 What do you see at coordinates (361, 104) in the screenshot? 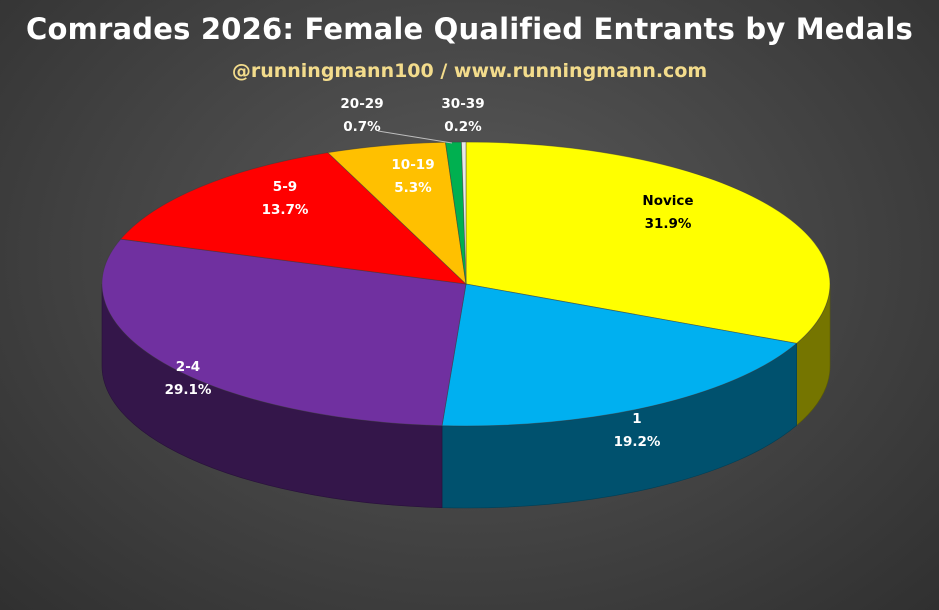
I see `slice-label-20-29: 20-29` at bounding box center [361, 104].